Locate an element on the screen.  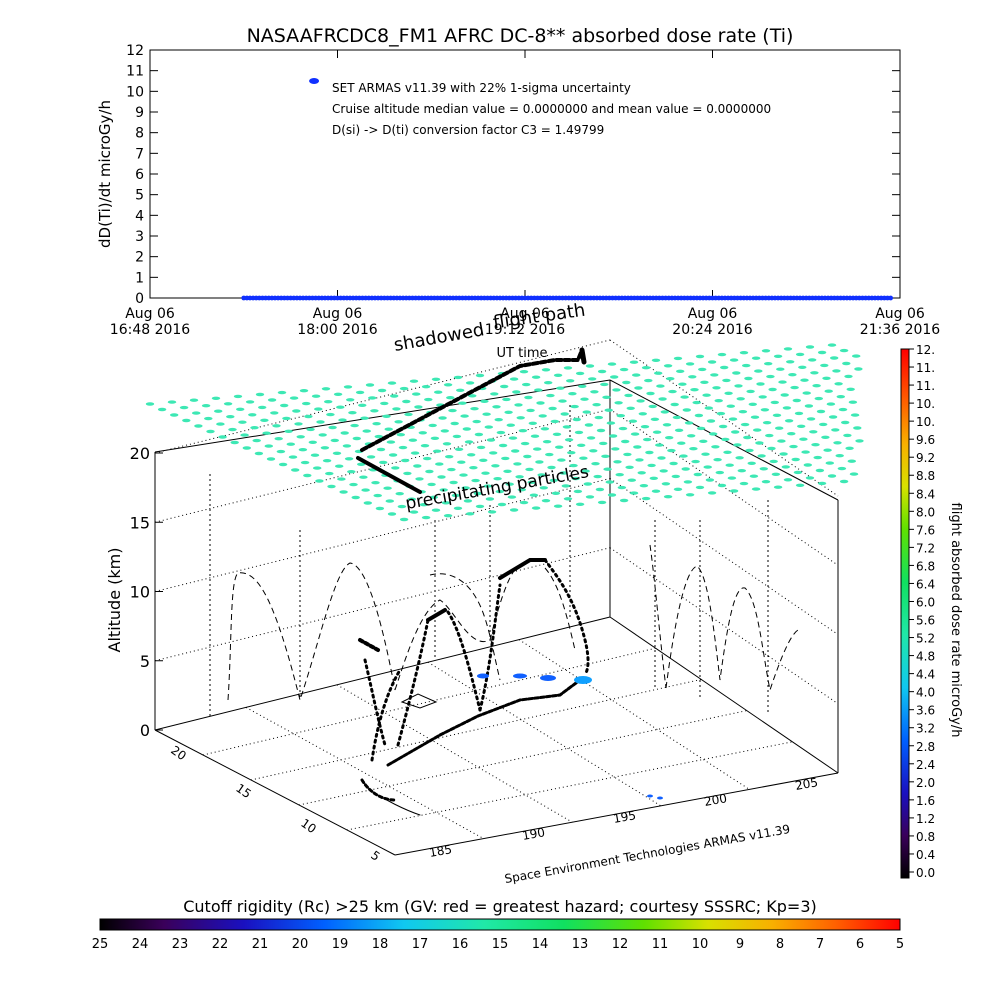
floor-gridline-lat is located at coordinates (522, 758).